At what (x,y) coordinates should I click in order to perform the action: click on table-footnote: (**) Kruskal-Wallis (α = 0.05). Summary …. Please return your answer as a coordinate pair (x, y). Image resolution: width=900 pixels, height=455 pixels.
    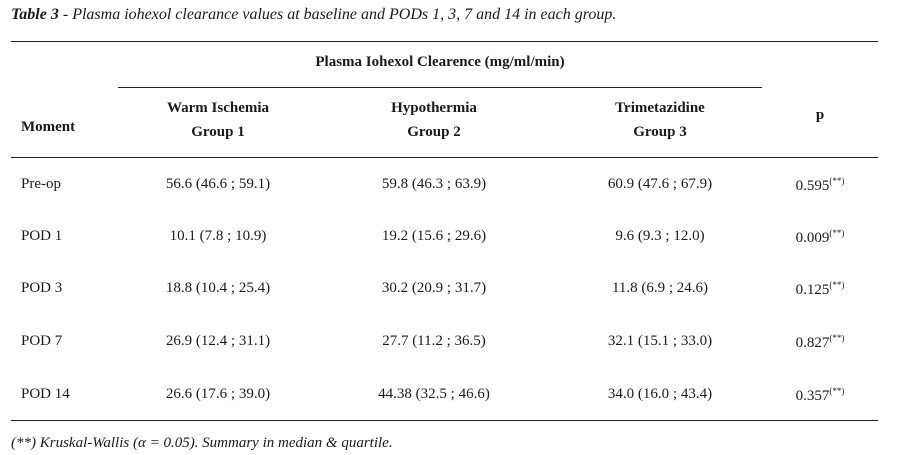
    Looking at the image, I should click on (202, 443).